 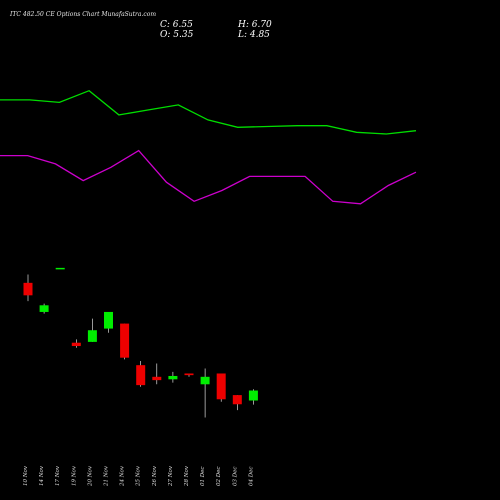 I want to click on lower-band-layer, so click(x=208, y=177).